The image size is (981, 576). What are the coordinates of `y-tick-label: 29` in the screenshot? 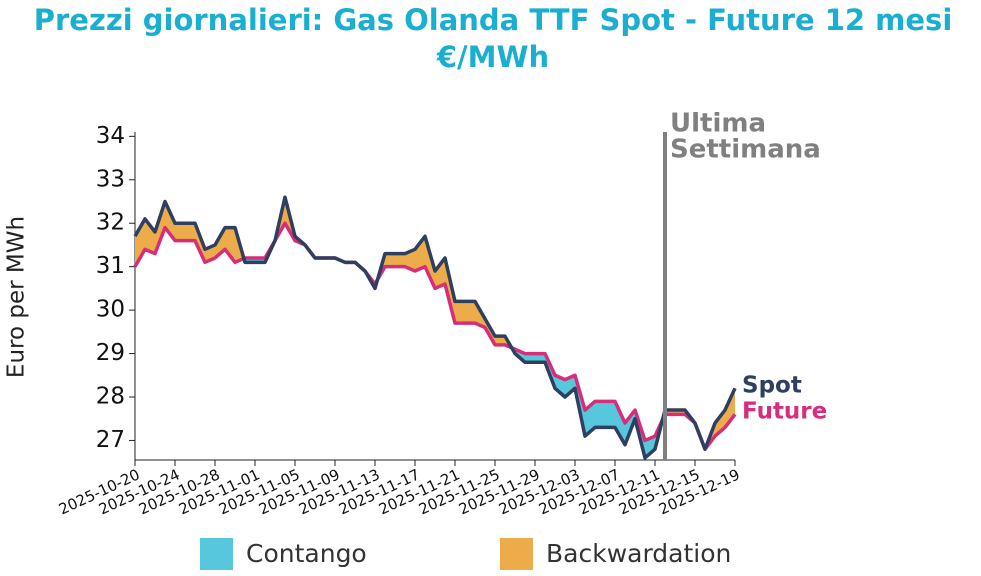 It's located at (110, 353).